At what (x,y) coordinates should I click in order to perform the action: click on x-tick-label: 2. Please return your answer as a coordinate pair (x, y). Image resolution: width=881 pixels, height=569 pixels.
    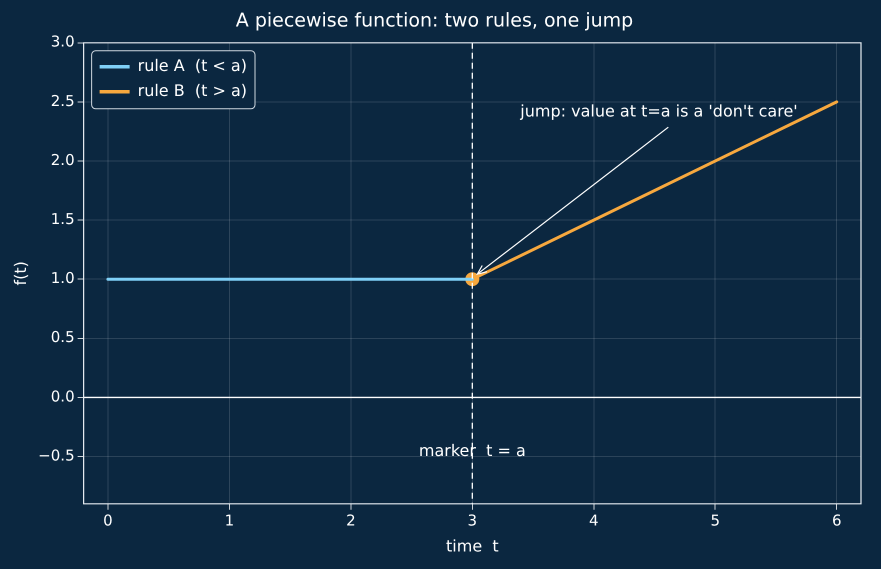
    Looking at the image, I should click on (351, 521).